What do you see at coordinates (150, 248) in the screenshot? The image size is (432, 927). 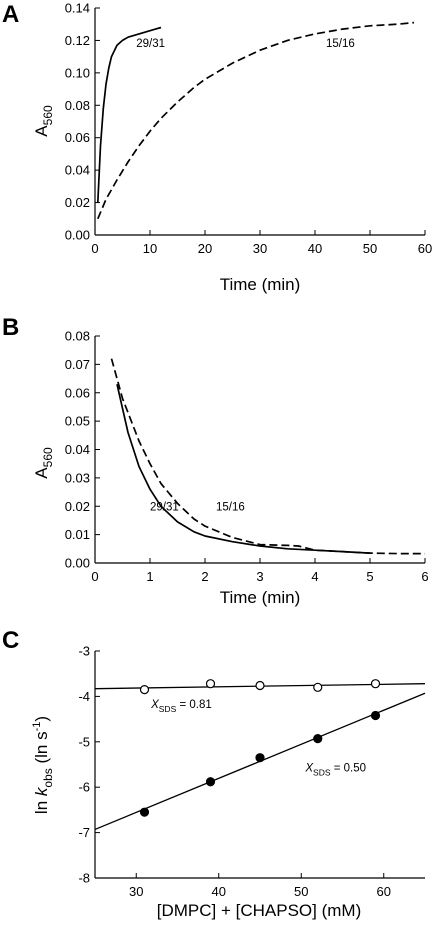 I see `panel-a-x-tick-label: 10` at bounding box center [150, 248].